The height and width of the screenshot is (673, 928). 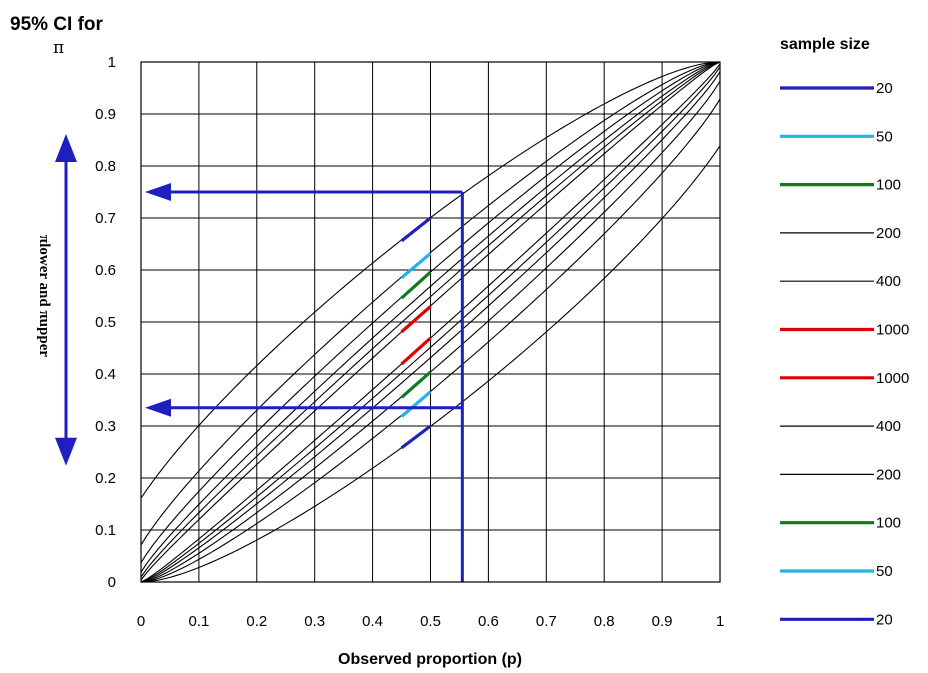 What do you see at coordinates (158, 192) in the screenshot?
I see `arrow-upper-icon` at bounding box center [158, 192].